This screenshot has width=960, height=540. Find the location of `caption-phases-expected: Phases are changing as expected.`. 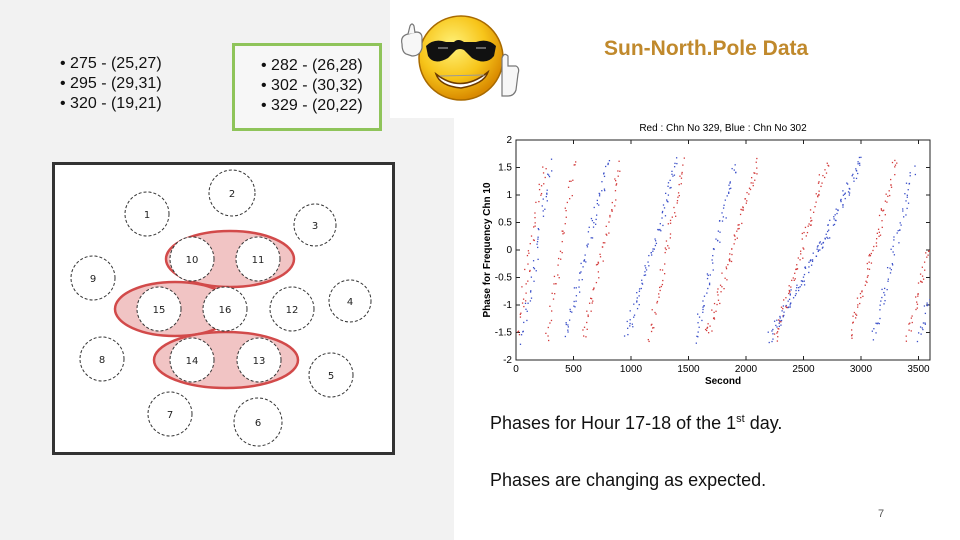

caption-phases-expected: Phases are changing as expected. is located at coordinates (628, 480).